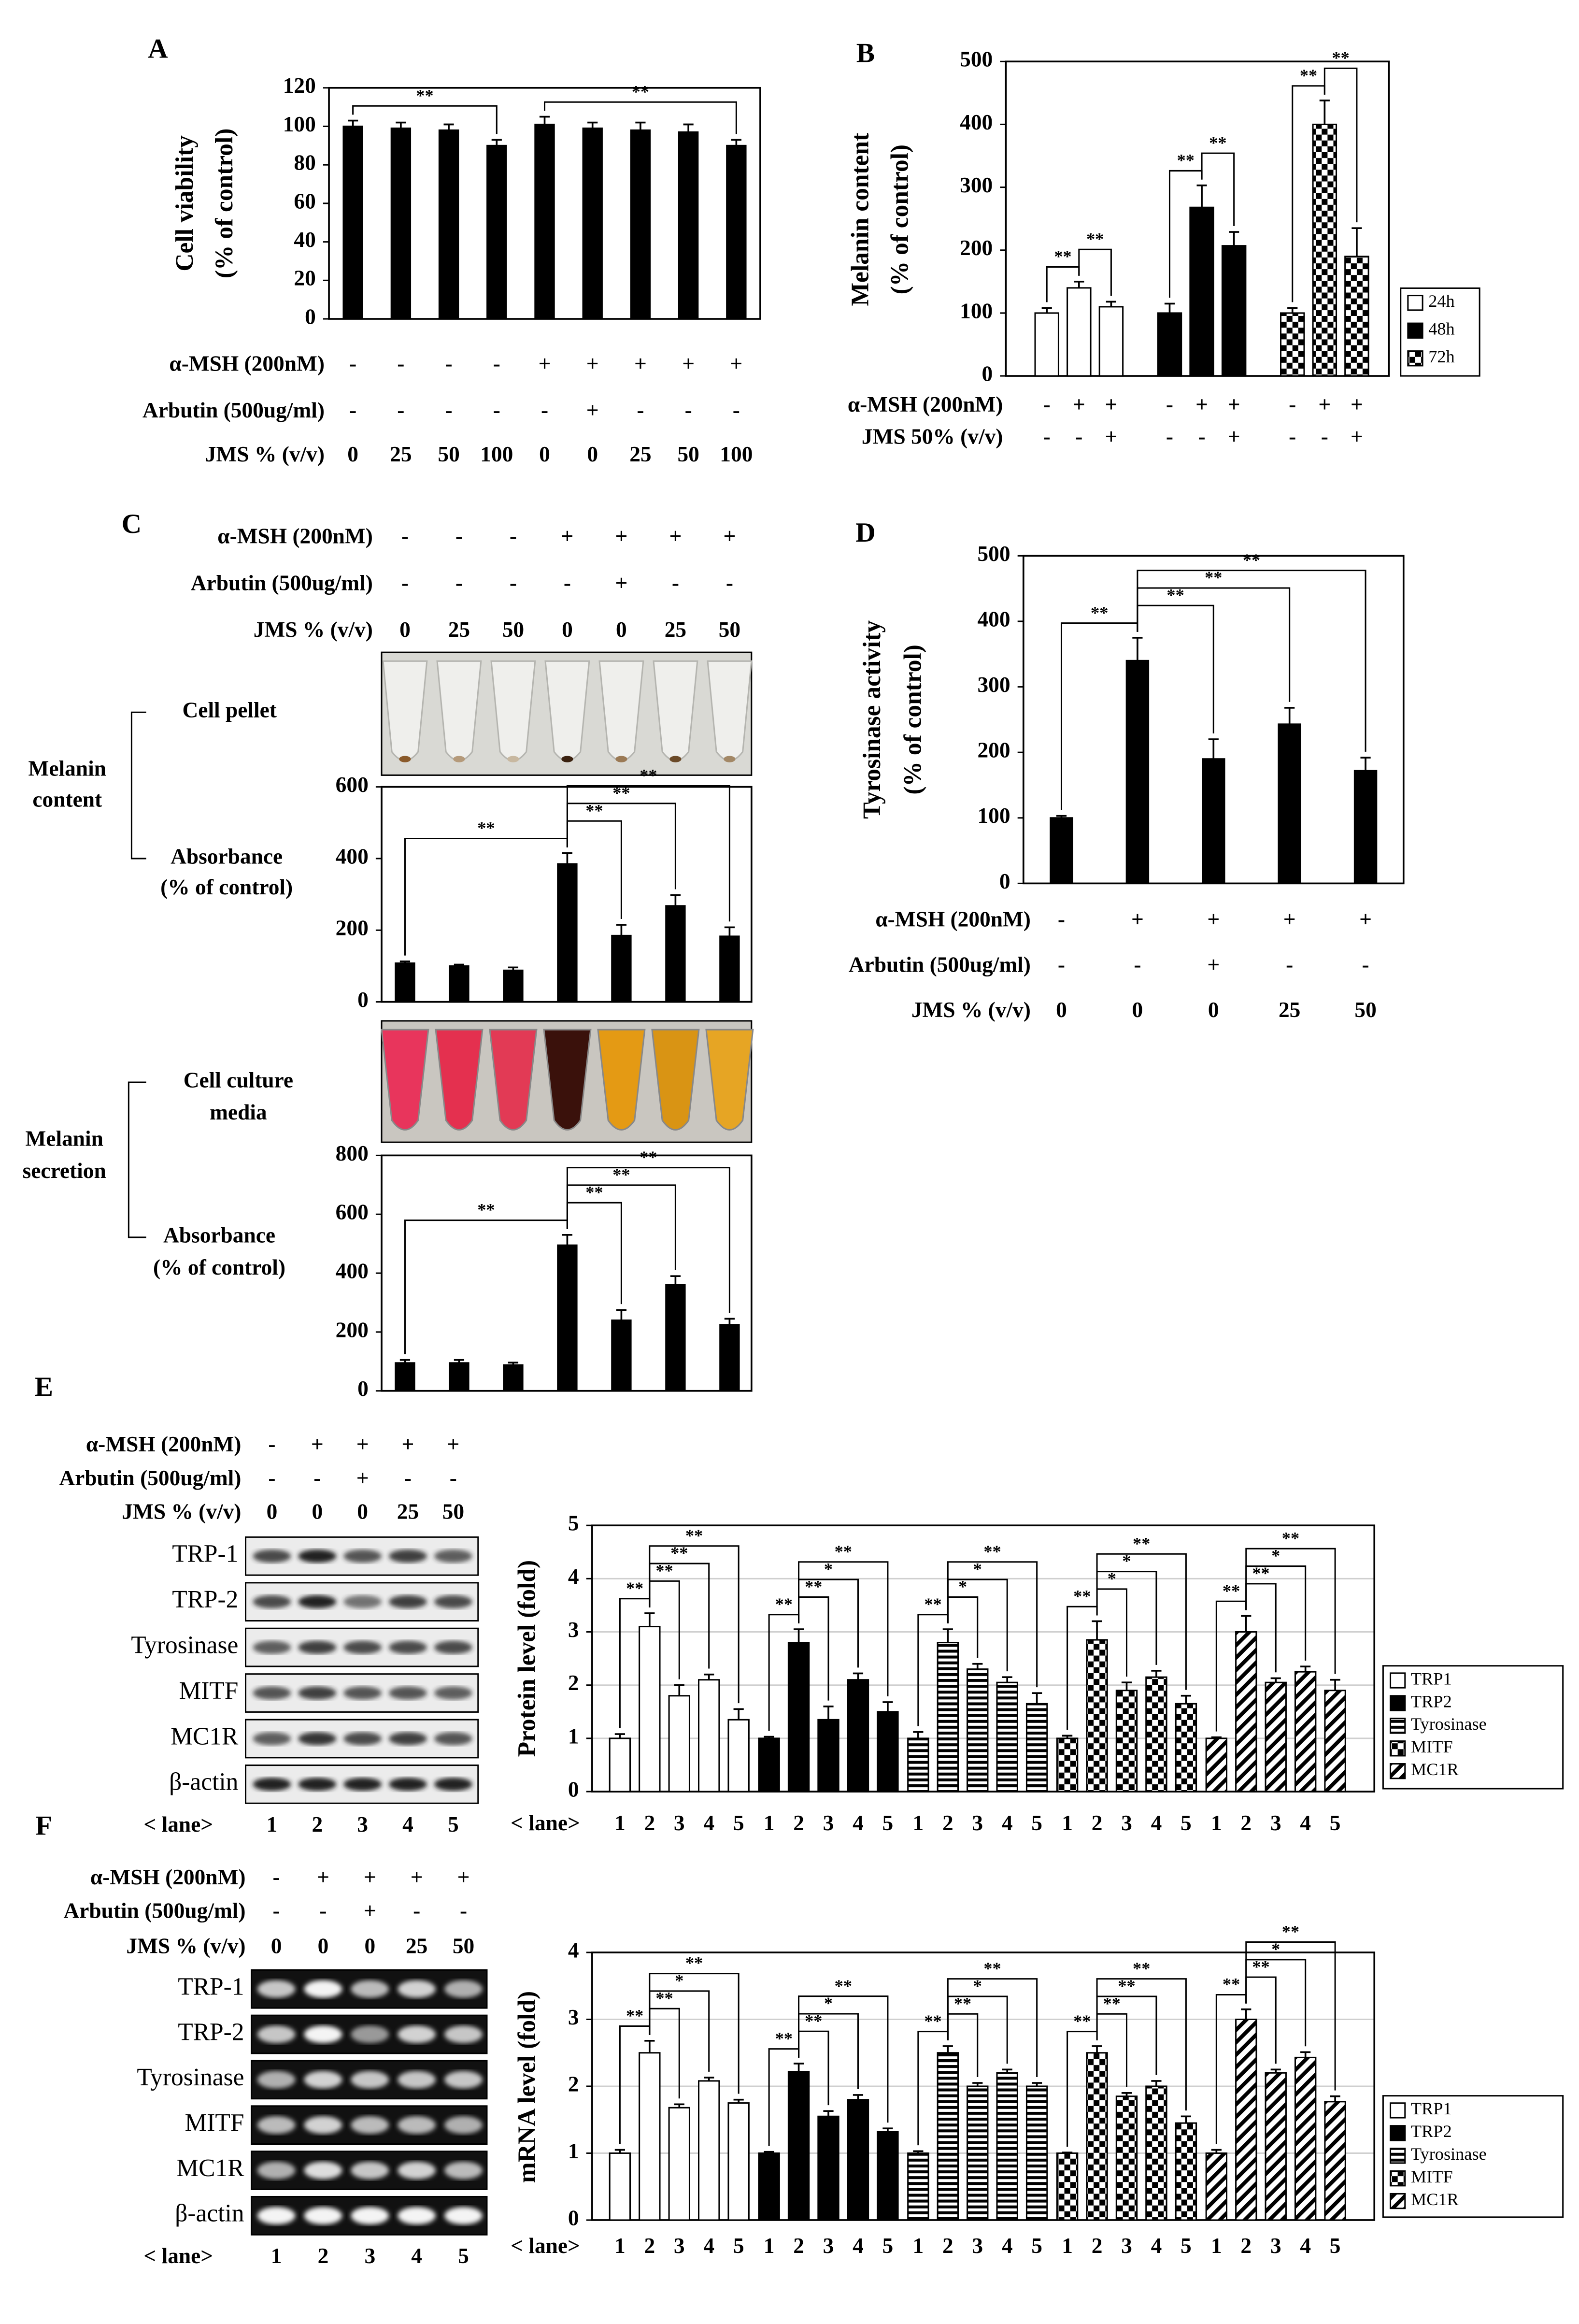  Describe the element at coordinates (1441, 329) in the screenshot. I see `legend-label: 48h` at that location.